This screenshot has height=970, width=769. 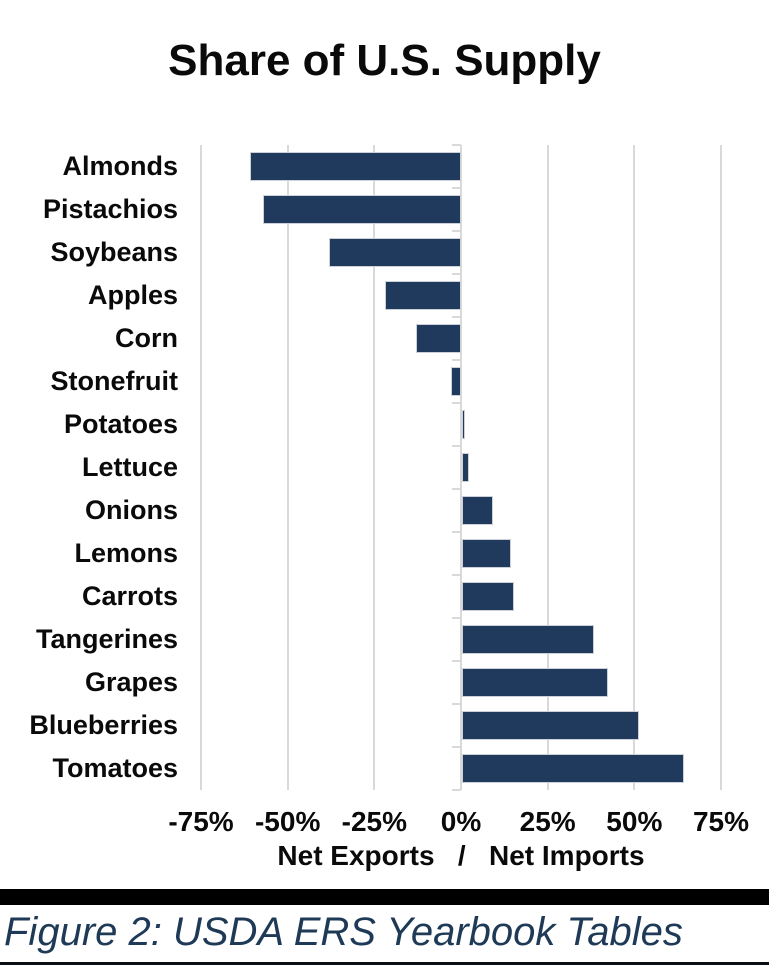 I want to click on chart-title: Share of U.S. Supply, so click(x=384, y=60).